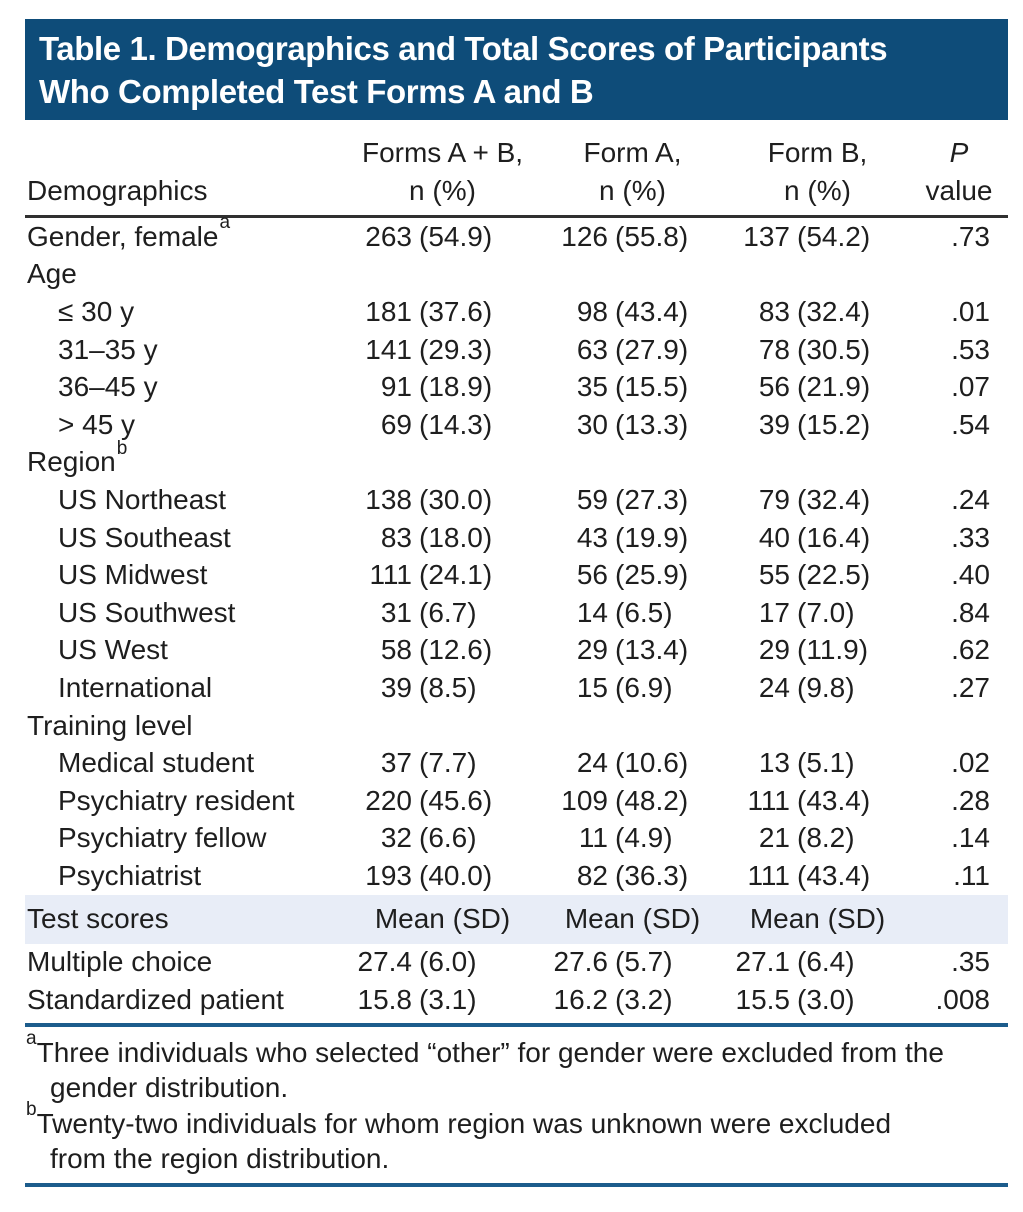 The height and width of the screenshot is (1212, 1023). What do you see at coordinates (581, 962) in the screenshot?
I see `count-value: 27.6` at bounding box center [581, 962].